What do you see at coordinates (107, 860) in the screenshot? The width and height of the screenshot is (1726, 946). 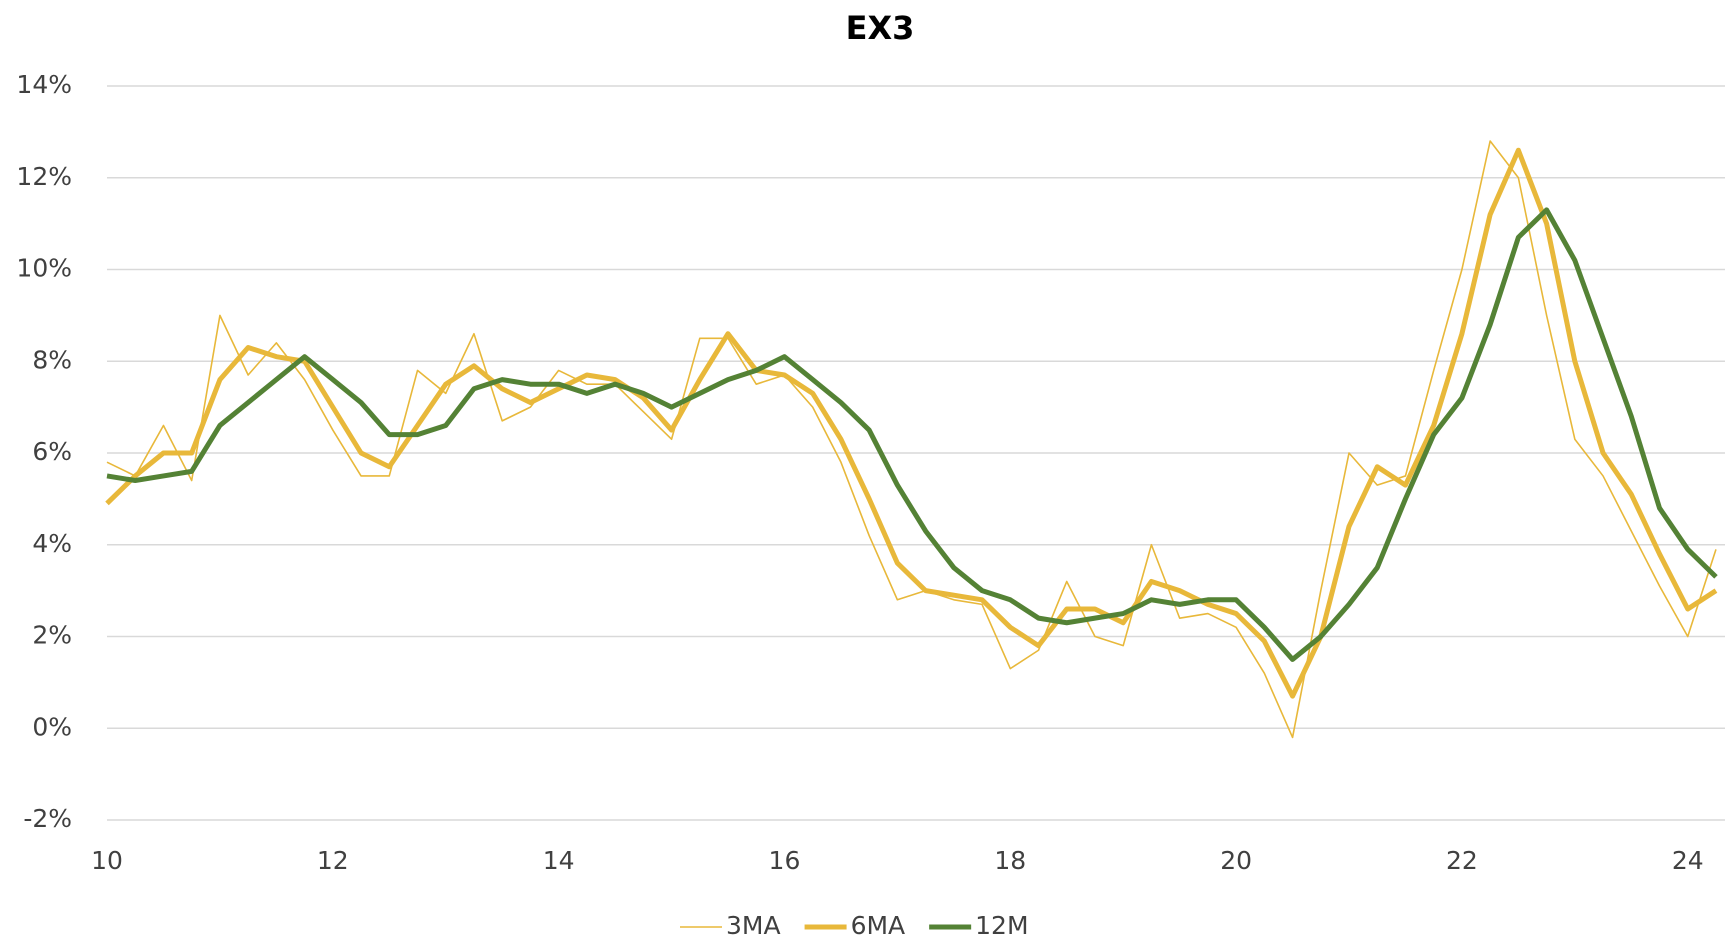 I see `x-tick-label: 10` at bounding box center [107, 860].